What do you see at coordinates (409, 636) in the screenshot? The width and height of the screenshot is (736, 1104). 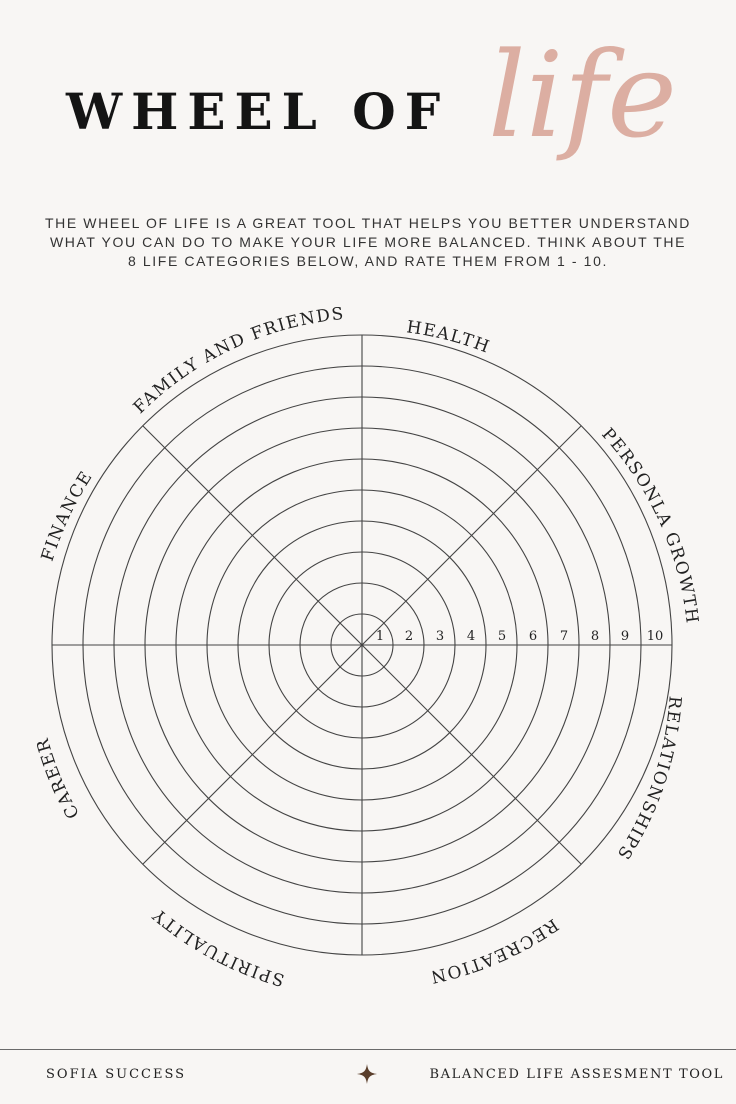 I see `scale-label-2: 2` at bounding box center [409, 636].